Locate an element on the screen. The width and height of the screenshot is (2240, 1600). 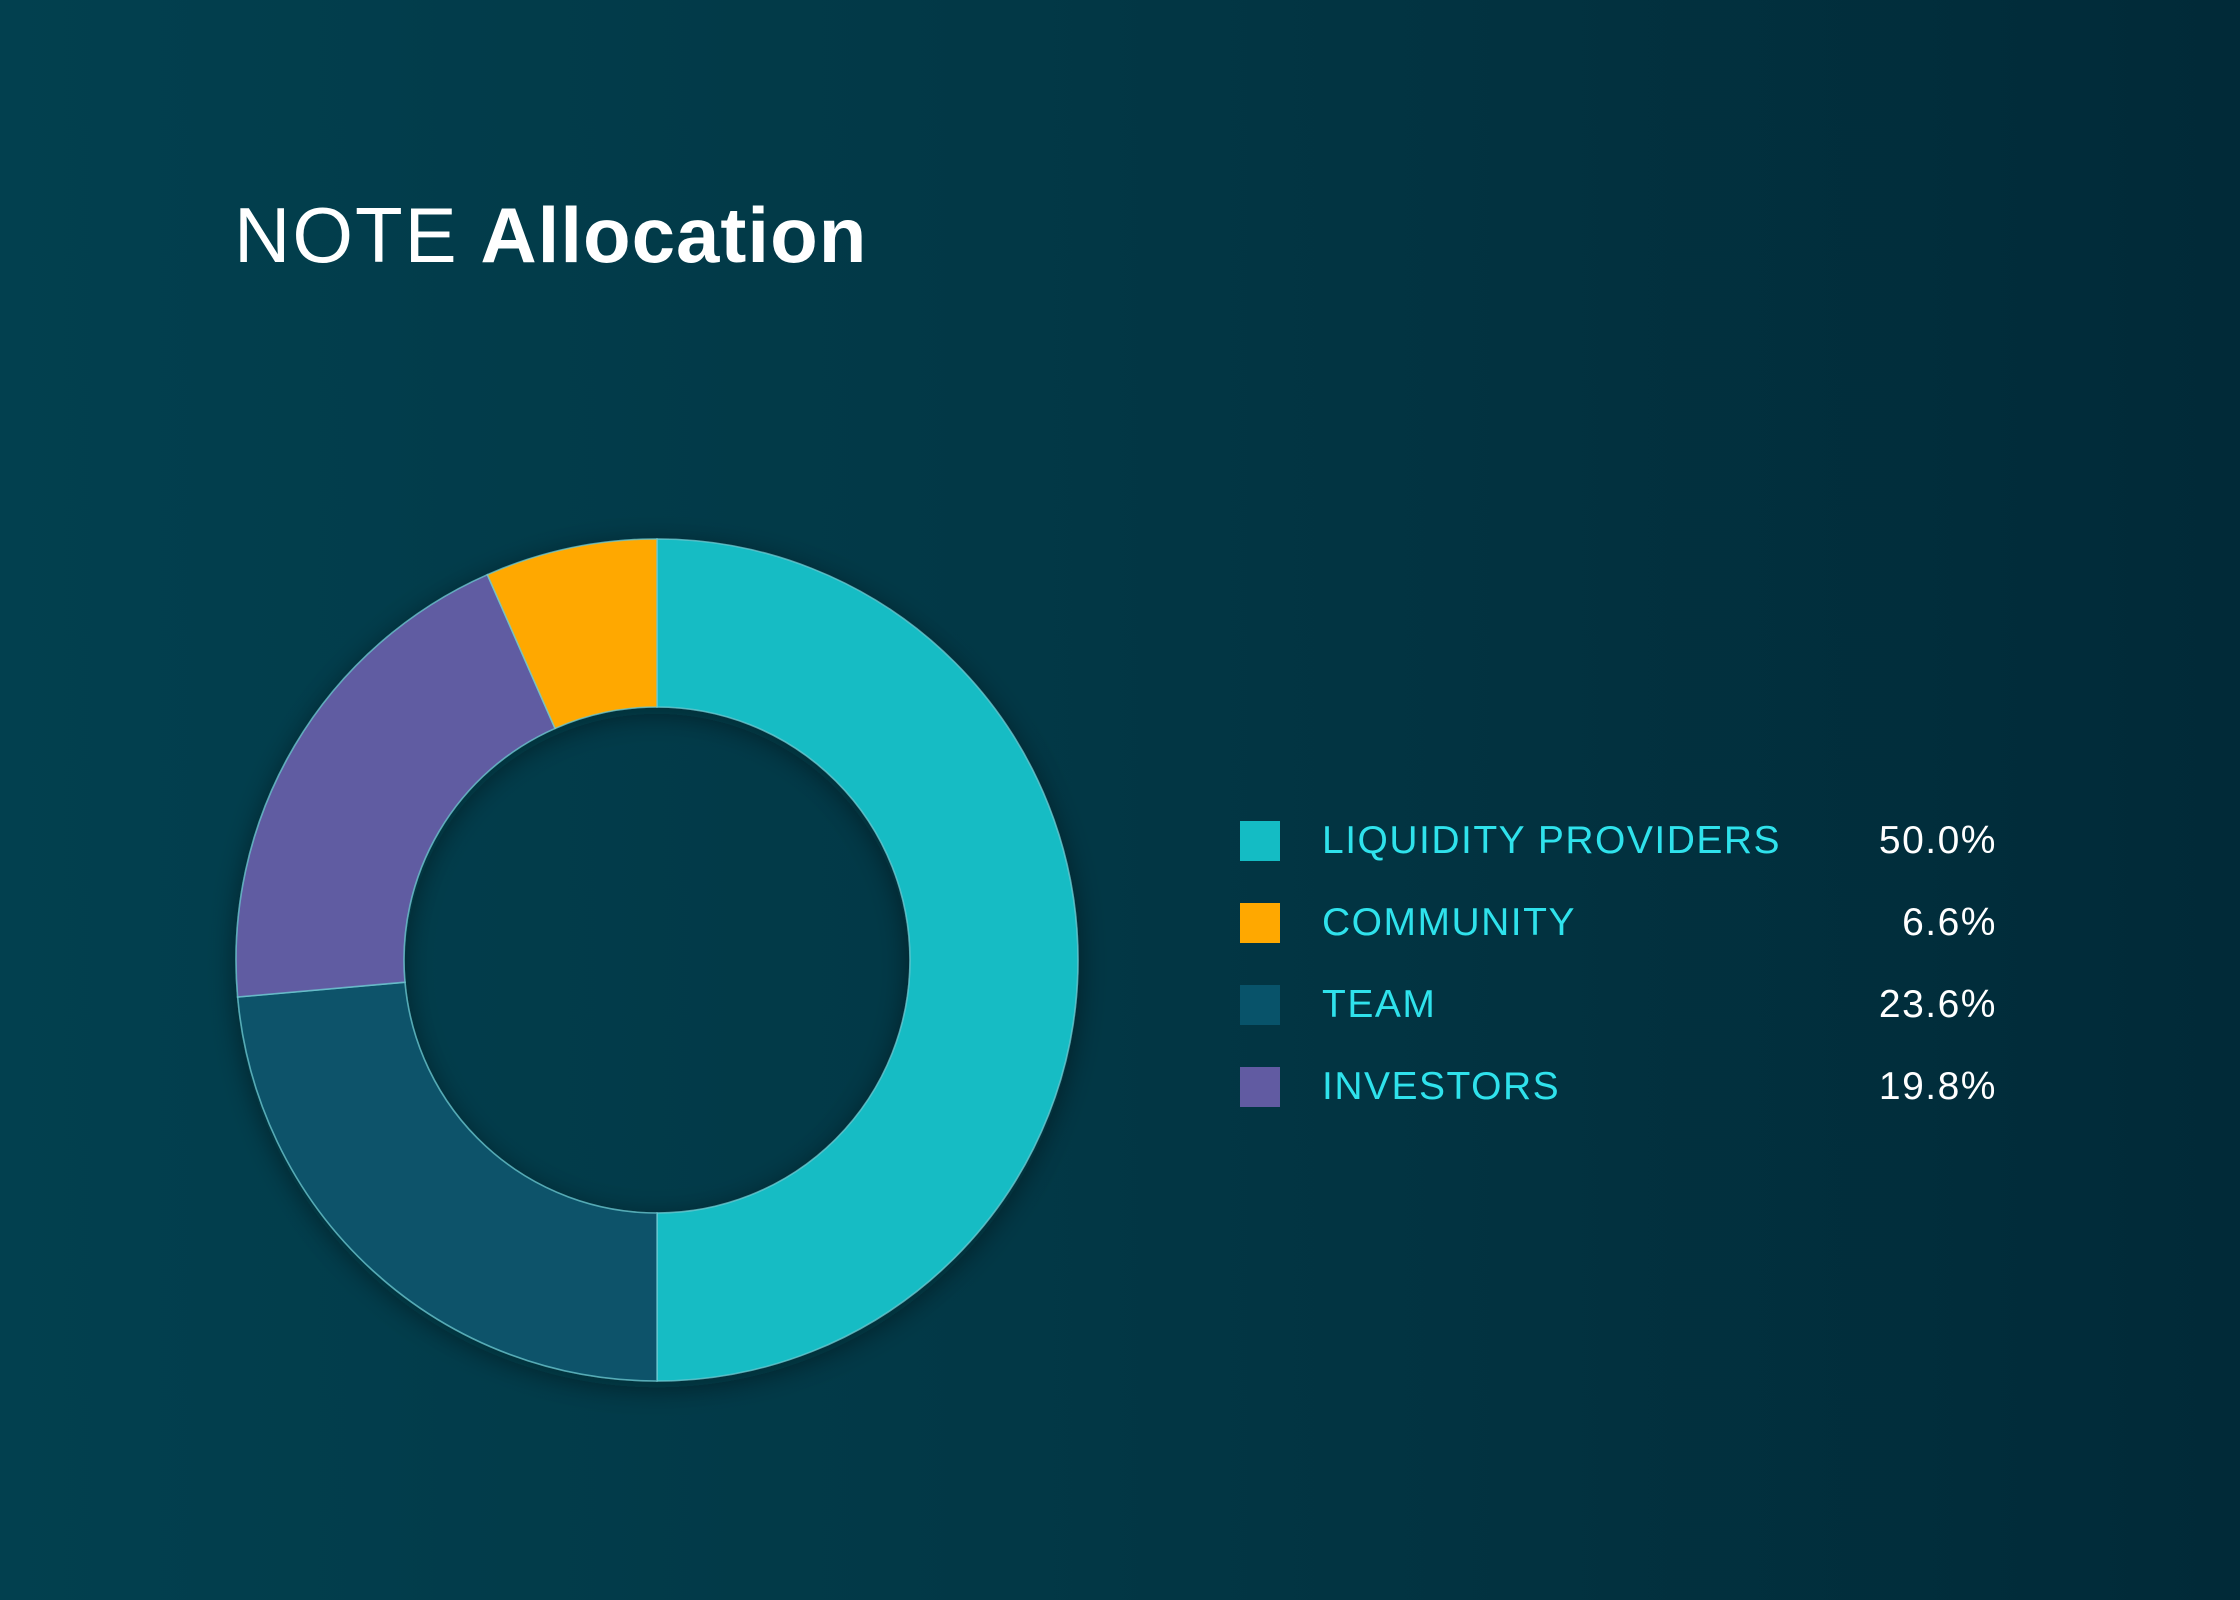
legend-item-team: TEAM 23.6% is located at coordinates (1640, 1005).